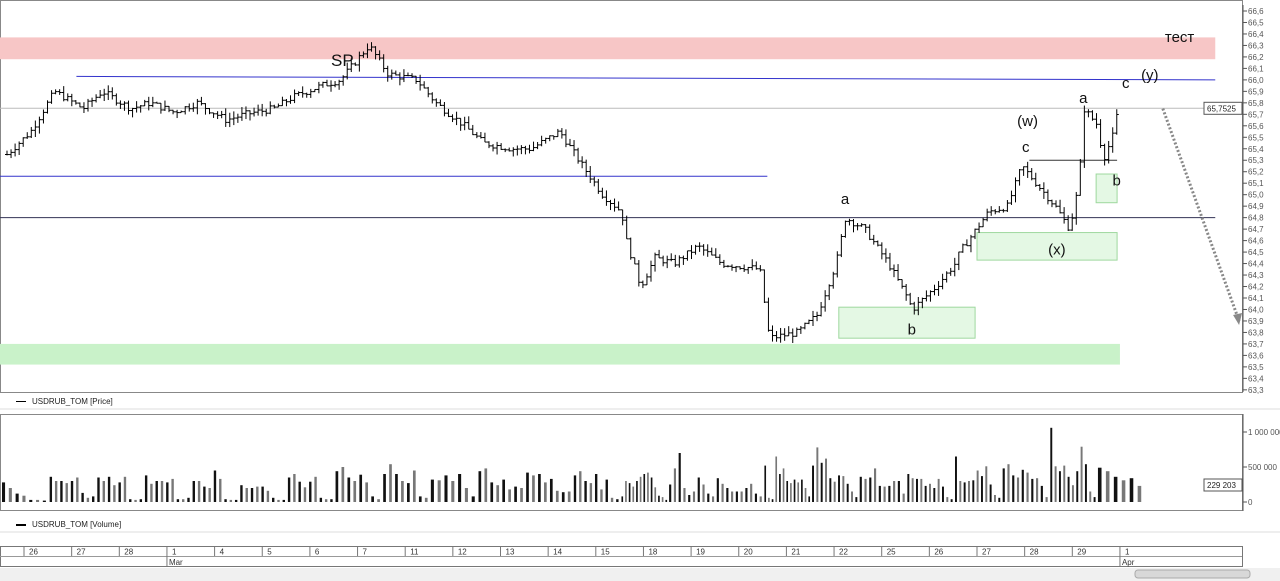 This screenshot has width=1280, height=581. What do you see at coordinates (1256, 218) in the screenshot?
I see `price-tick-label: 64,8` at bounding box center [1256, 218].